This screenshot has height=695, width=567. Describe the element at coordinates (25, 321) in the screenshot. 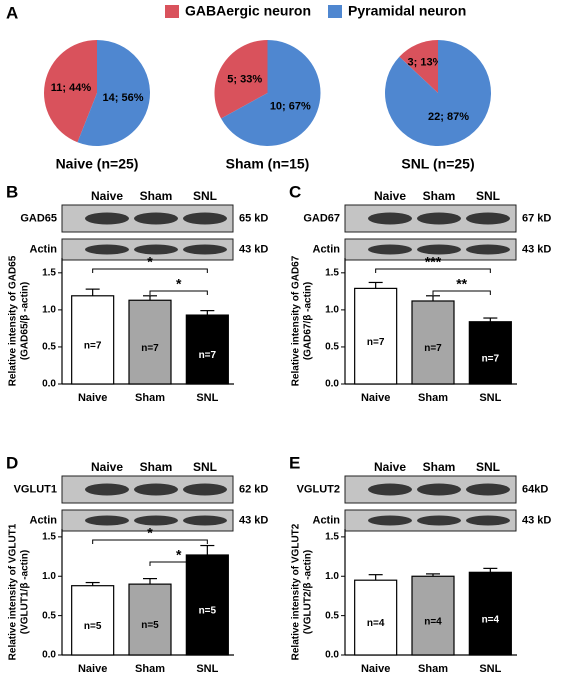

I see `y-axis-label: (GAD65/β -actin)` at that location.